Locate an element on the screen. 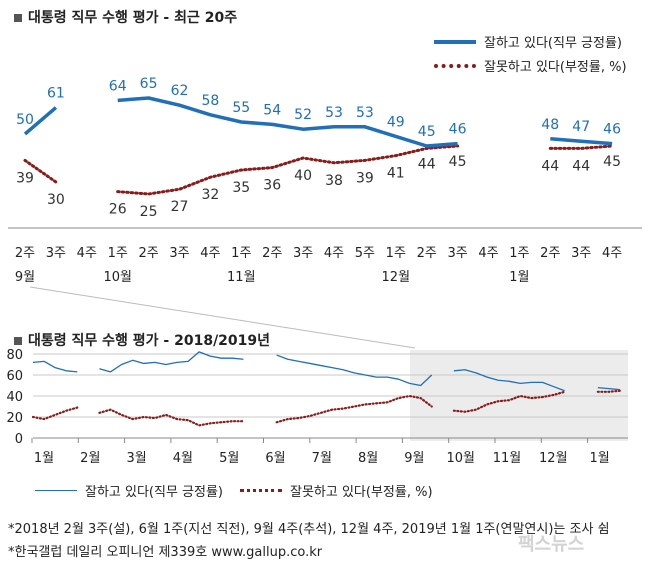 This screenshot has height=569, width=650. positive-data-label: 49 is located at coordinates (396, 122).